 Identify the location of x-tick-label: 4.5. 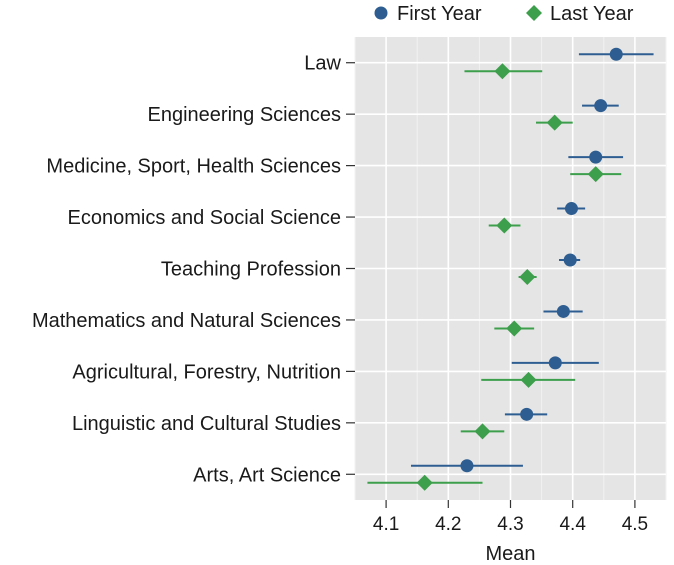
(635, 524).